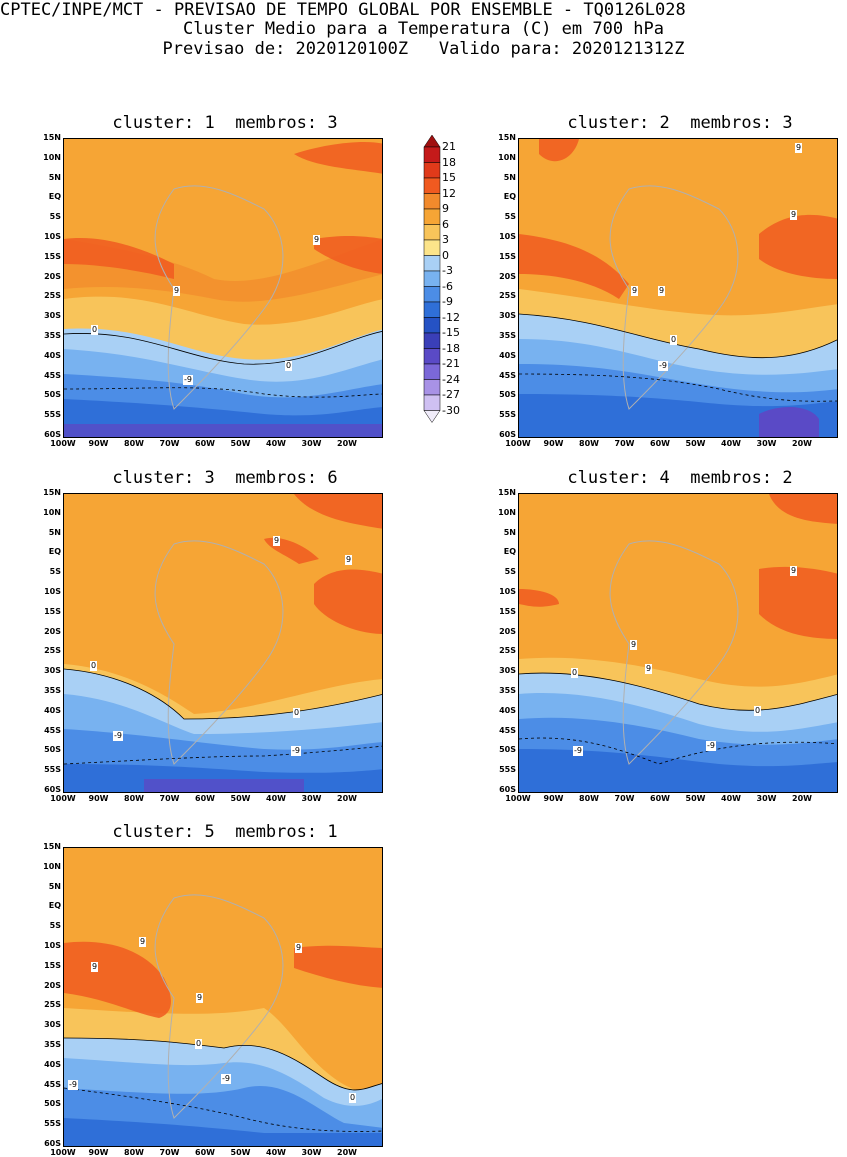 The width and height of the screenshot is (847, 1157). I want to click on colorbar-label: 15, so click(449, 177).